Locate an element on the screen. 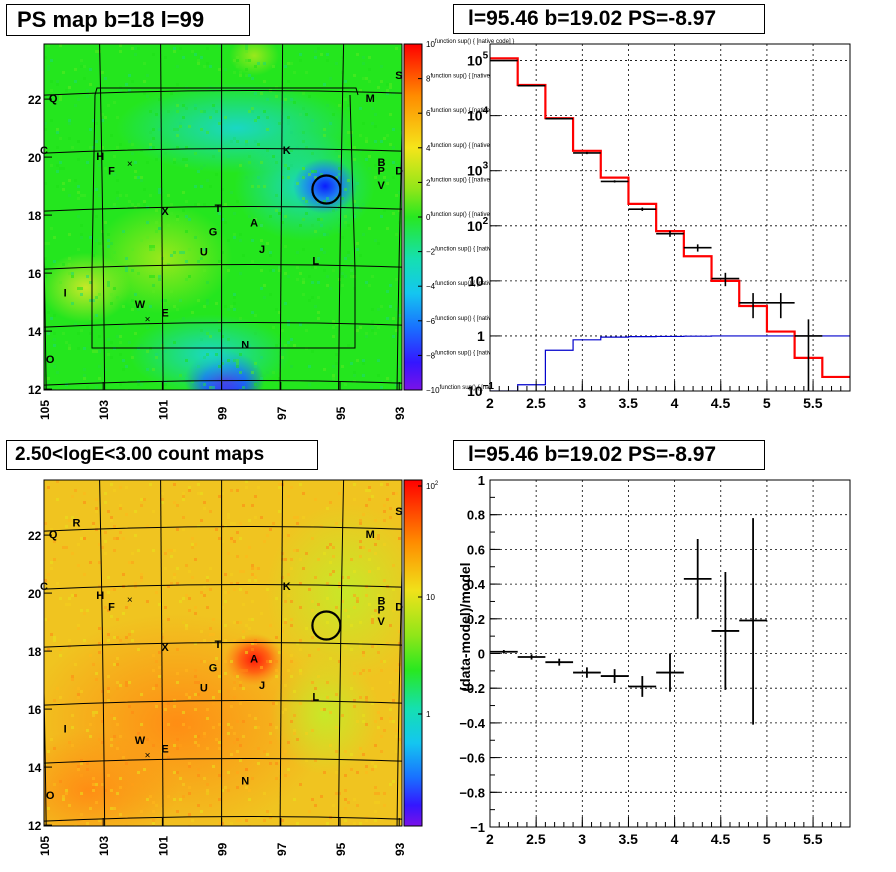 The image size is (896, 872). y-tick-label: 0.8 is located at coordinates (476, 515).